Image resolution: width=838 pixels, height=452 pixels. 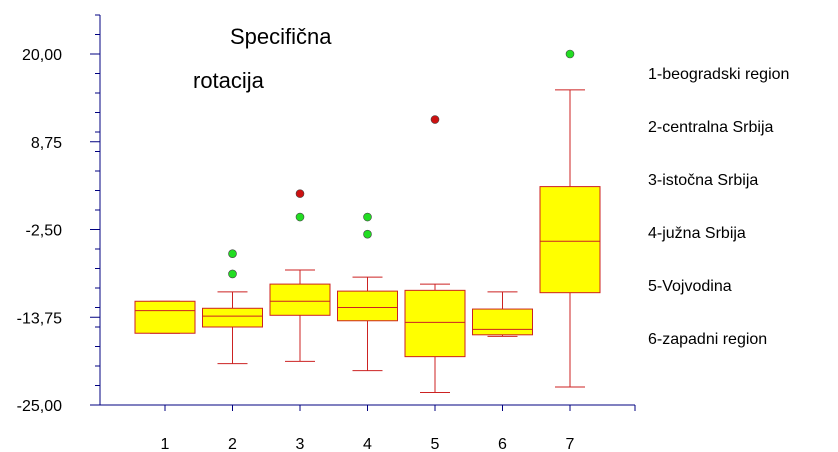 I want to click on chart-title-line-1: Specifična, so click(x=281, y=36).